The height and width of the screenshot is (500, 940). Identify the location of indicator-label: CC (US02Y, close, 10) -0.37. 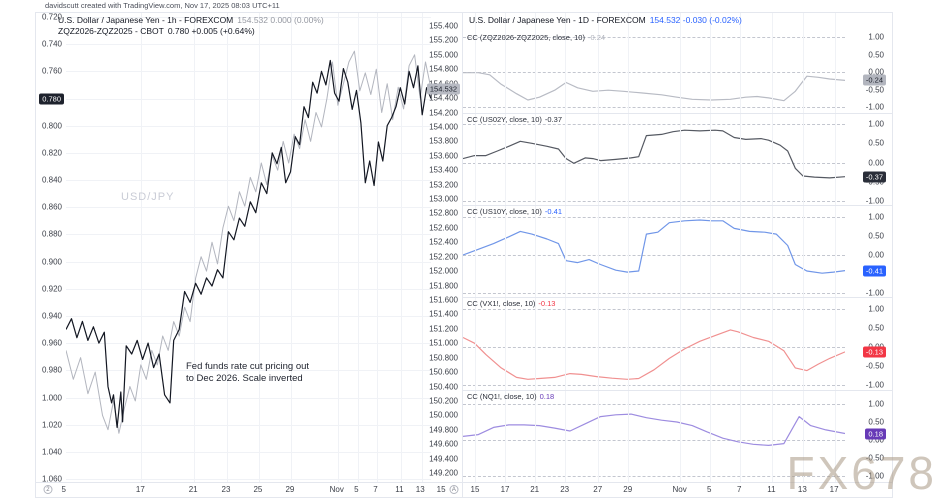
(514, 119).